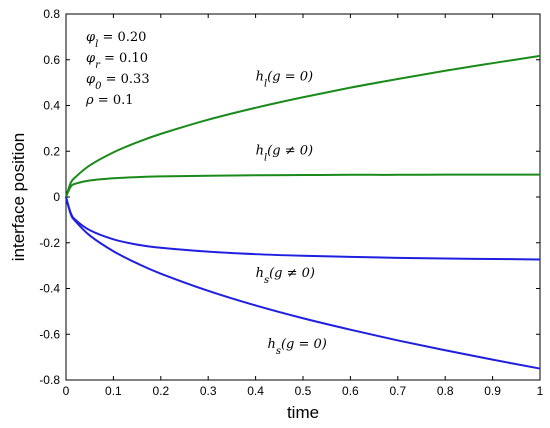 The width and height of the screenshot is (550, 428). I want to click on parameter-3: ρ = 0.1, so click(109, 100).